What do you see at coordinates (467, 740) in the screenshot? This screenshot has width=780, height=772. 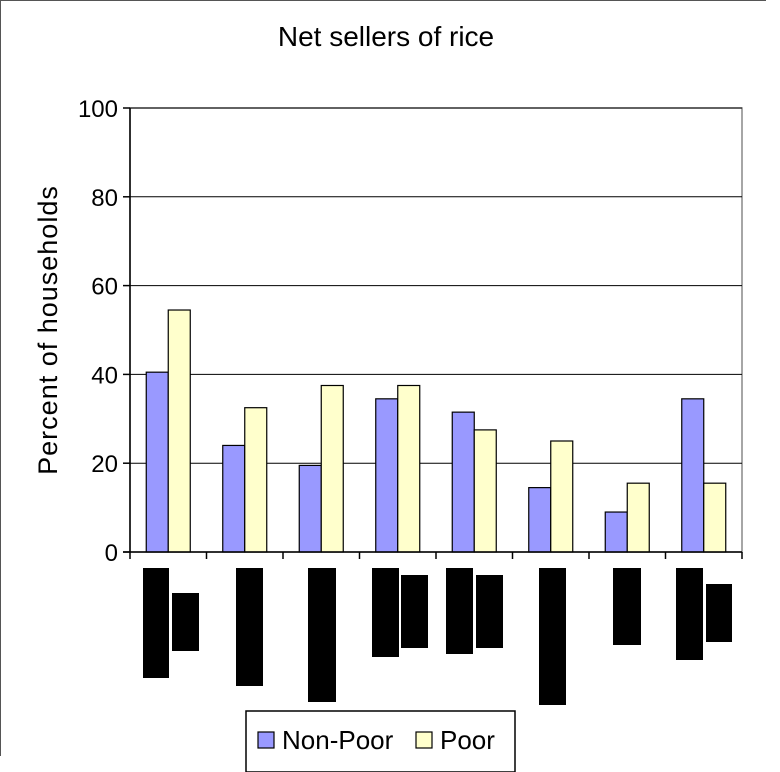 I see `legend-label-poor: Poor` at bounding box center [467, 740].